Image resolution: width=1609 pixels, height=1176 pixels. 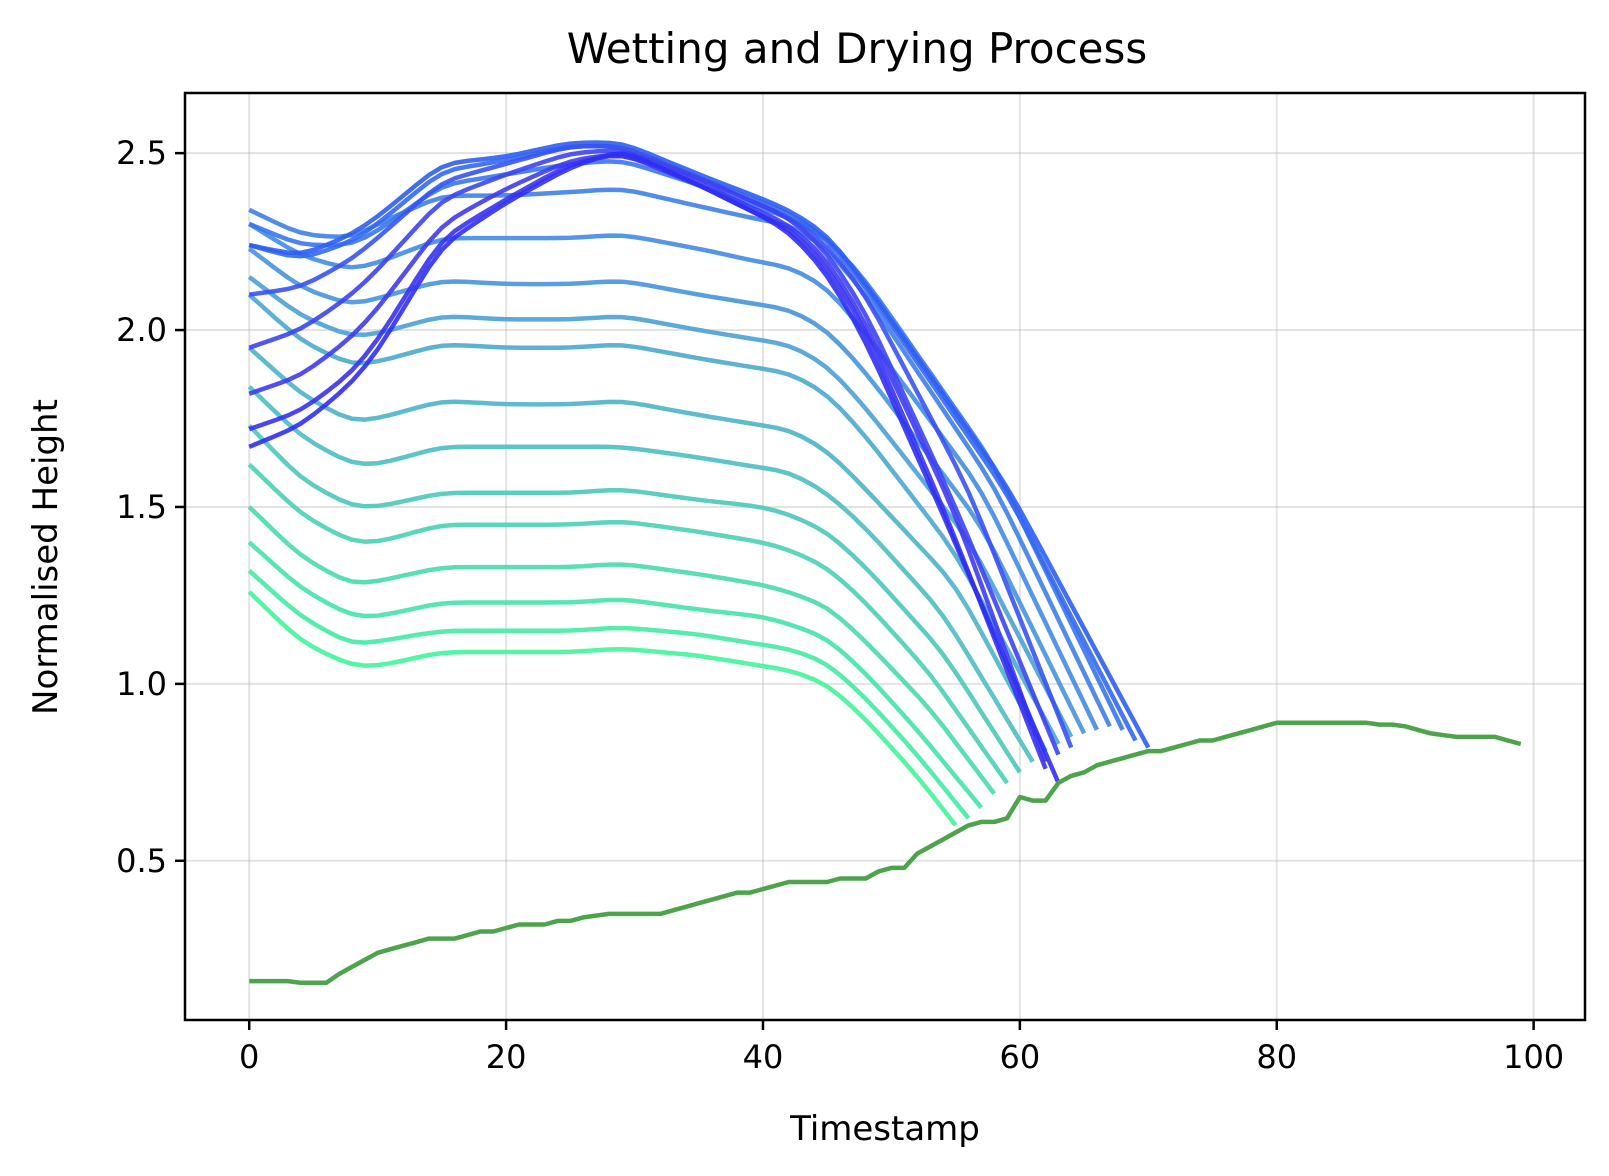 What do you see at coordinates (1020, 1057) in the screenshot?
I see `x-tick-label: 60` at bounding box center [1020, 1057].